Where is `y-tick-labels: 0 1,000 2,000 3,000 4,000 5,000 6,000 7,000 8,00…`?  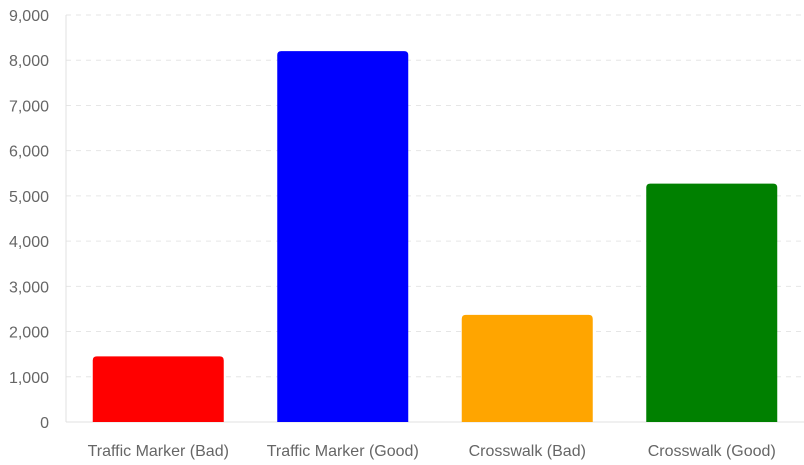 y-tick-labels: 0 1,000 2,000 3,000 4,000 5,000 6,000 7,000 8,00… is located at coordinates (29, 220).